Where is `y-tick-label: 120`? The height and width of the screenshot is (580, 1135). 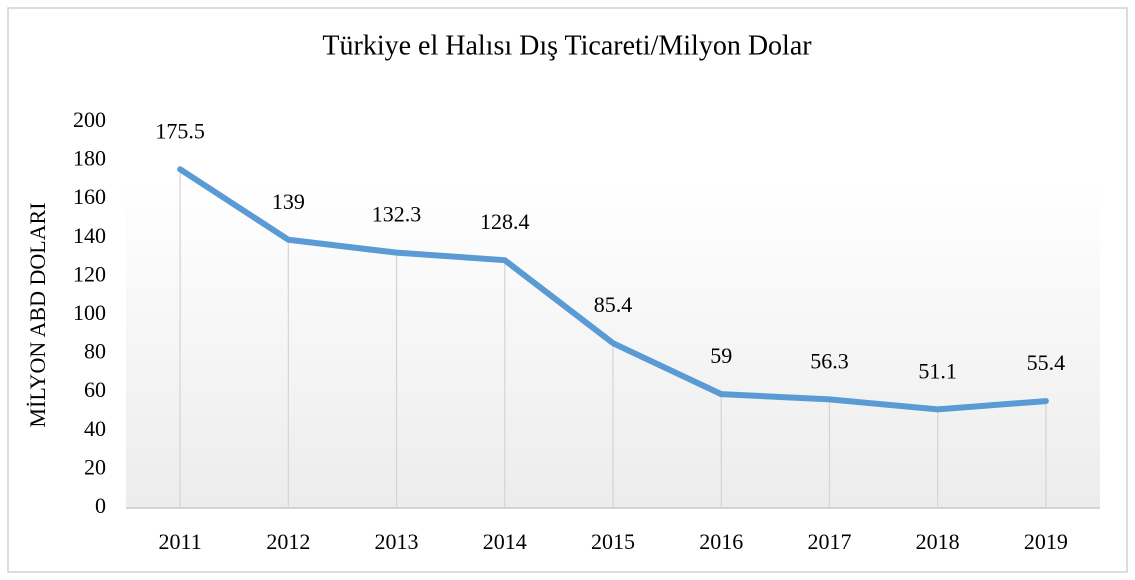 y-tick-label: 120 is located at coordinates (89, 273).